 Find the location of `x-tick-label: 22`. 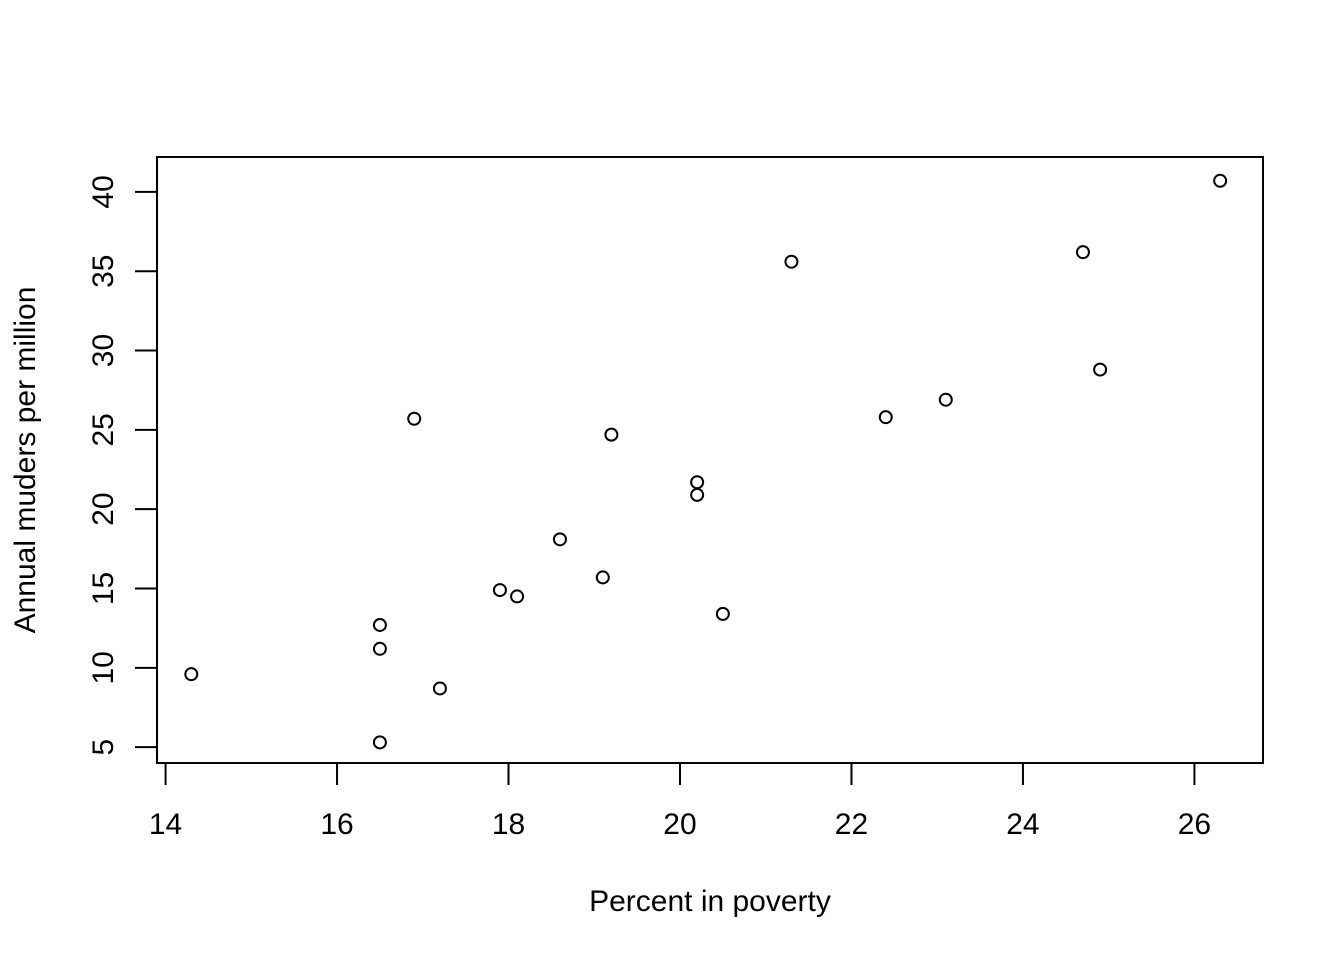

x-tick-label: 22 is located at coordinates (851, 824).